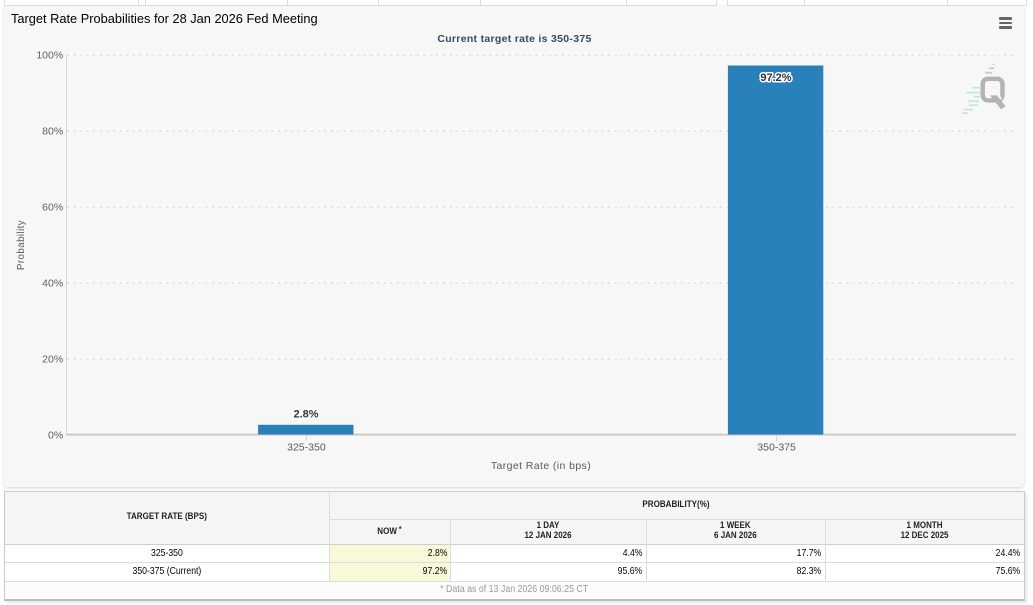  Describe the element at coordinates (306, 448) in the screenshot. I see `svg-text: 325-350` at that location.